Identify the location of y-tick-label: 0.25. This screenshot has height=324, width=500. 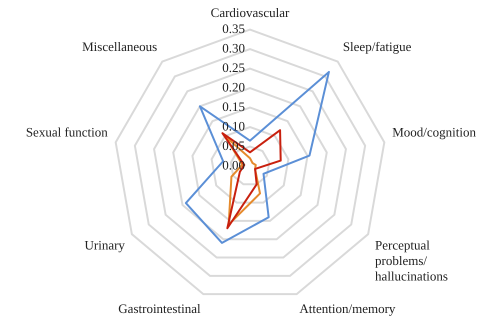
(233, 67).